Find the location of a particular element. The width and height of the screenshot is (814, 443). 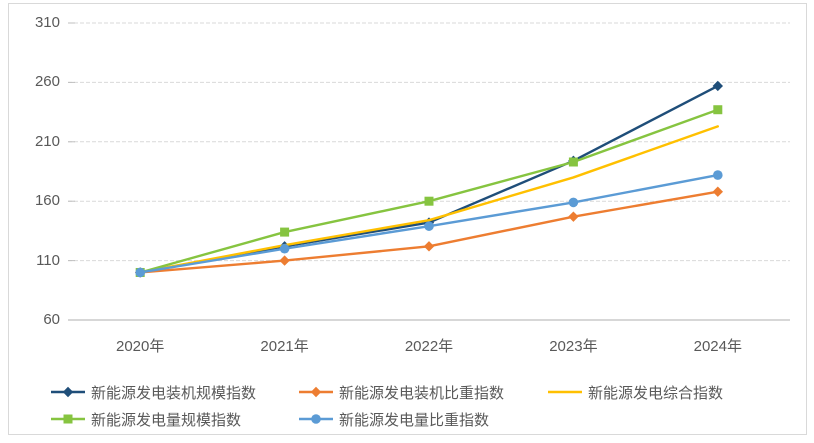

y-tick-label: 60 is located at coordinates (51, 319).